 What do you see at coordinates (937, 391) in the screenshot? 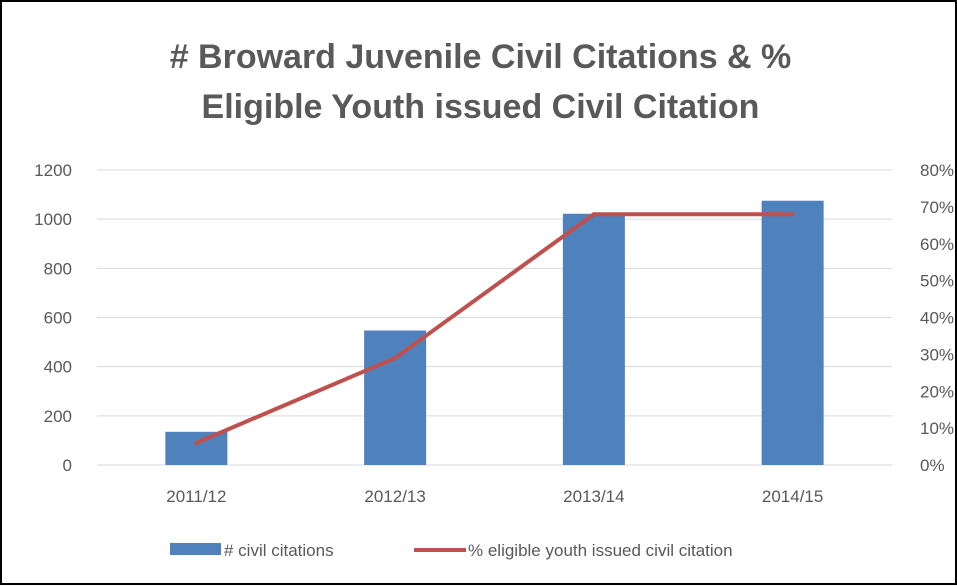
I see `y-right-tick-label: 20%` at bounding box center [937, 391].